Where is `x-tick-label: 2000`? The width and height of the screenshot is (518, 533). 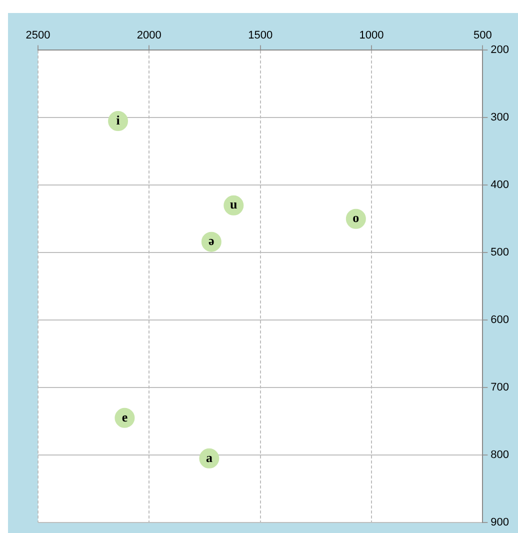 x-tick-label: 2000 is located at coordinates (149, 36).